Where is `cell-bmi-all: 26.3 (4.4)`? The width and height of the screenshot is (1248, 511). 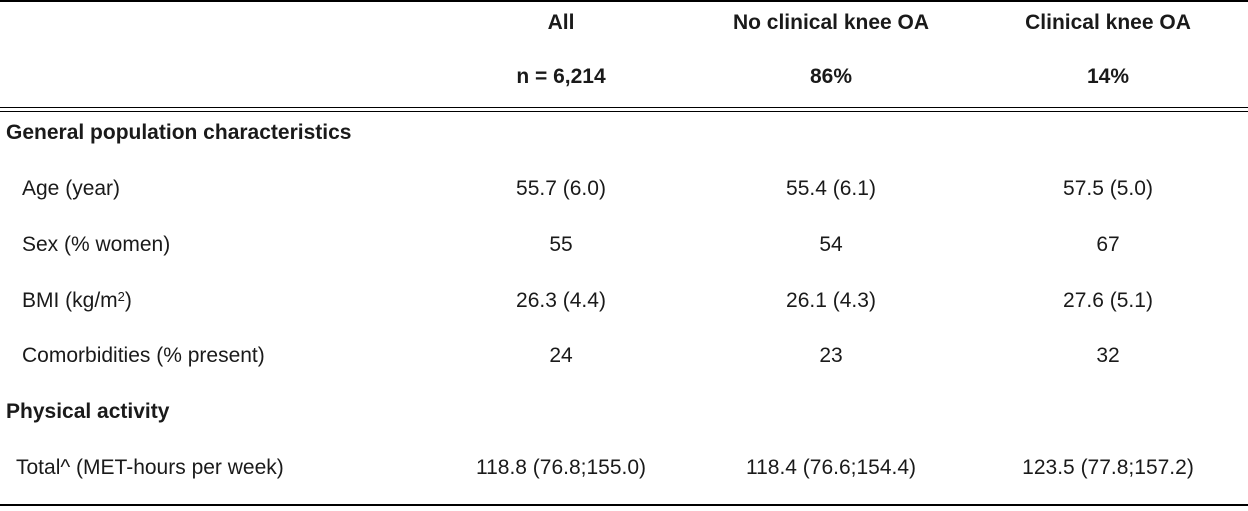 cell-bmi-all: 26.3 (4.4) is located at coordinates (561, 300).